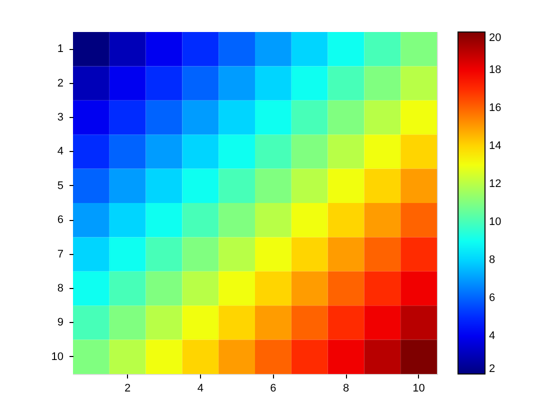 This screenshot has width=560, height=420. Describe the element at coordinates (492, 260) in the screenshot. I see `color-bar-label: 8` at that location.